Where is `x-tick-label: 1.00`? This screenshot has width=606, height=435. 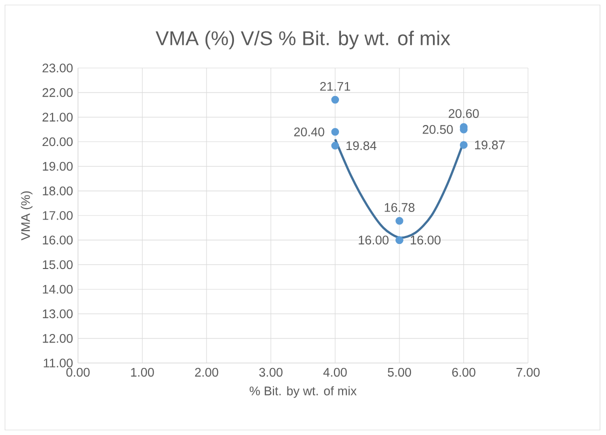
x-tick-label: 1.00 is located at coordinates (142, 372).